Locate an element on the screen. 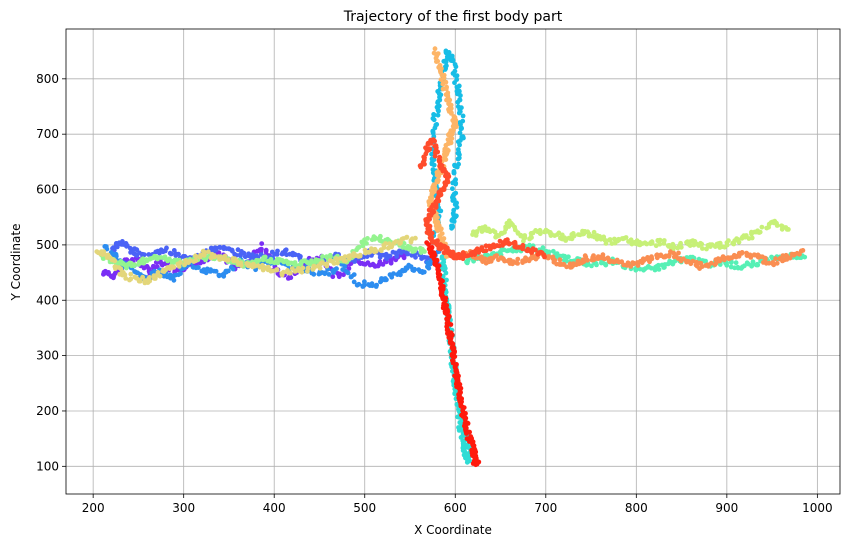 Image resolution: width=850 pixels, height=547 pixels. y-tick-label: 300 is located at coordinates (47, 356).